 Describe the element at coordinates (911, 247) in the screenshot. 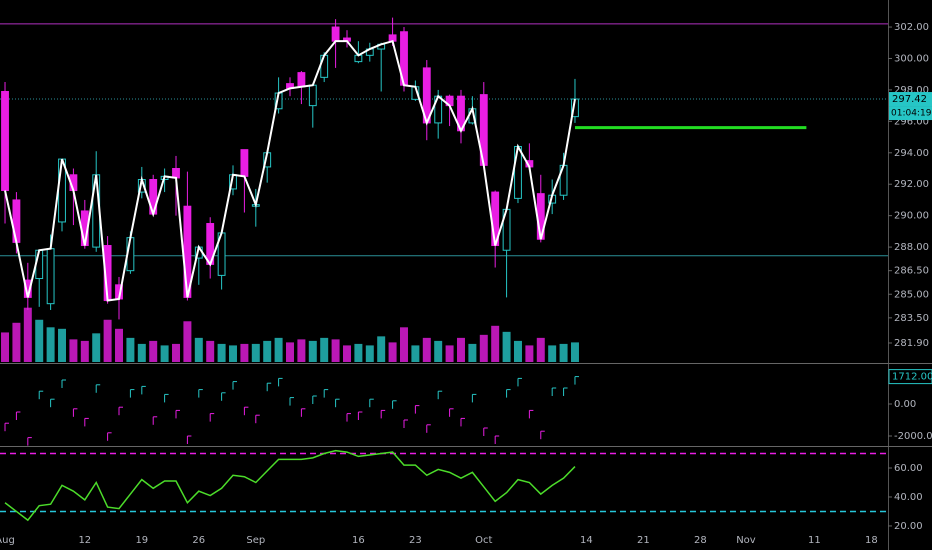

I see `y-tick-label: 288.00` at that location.